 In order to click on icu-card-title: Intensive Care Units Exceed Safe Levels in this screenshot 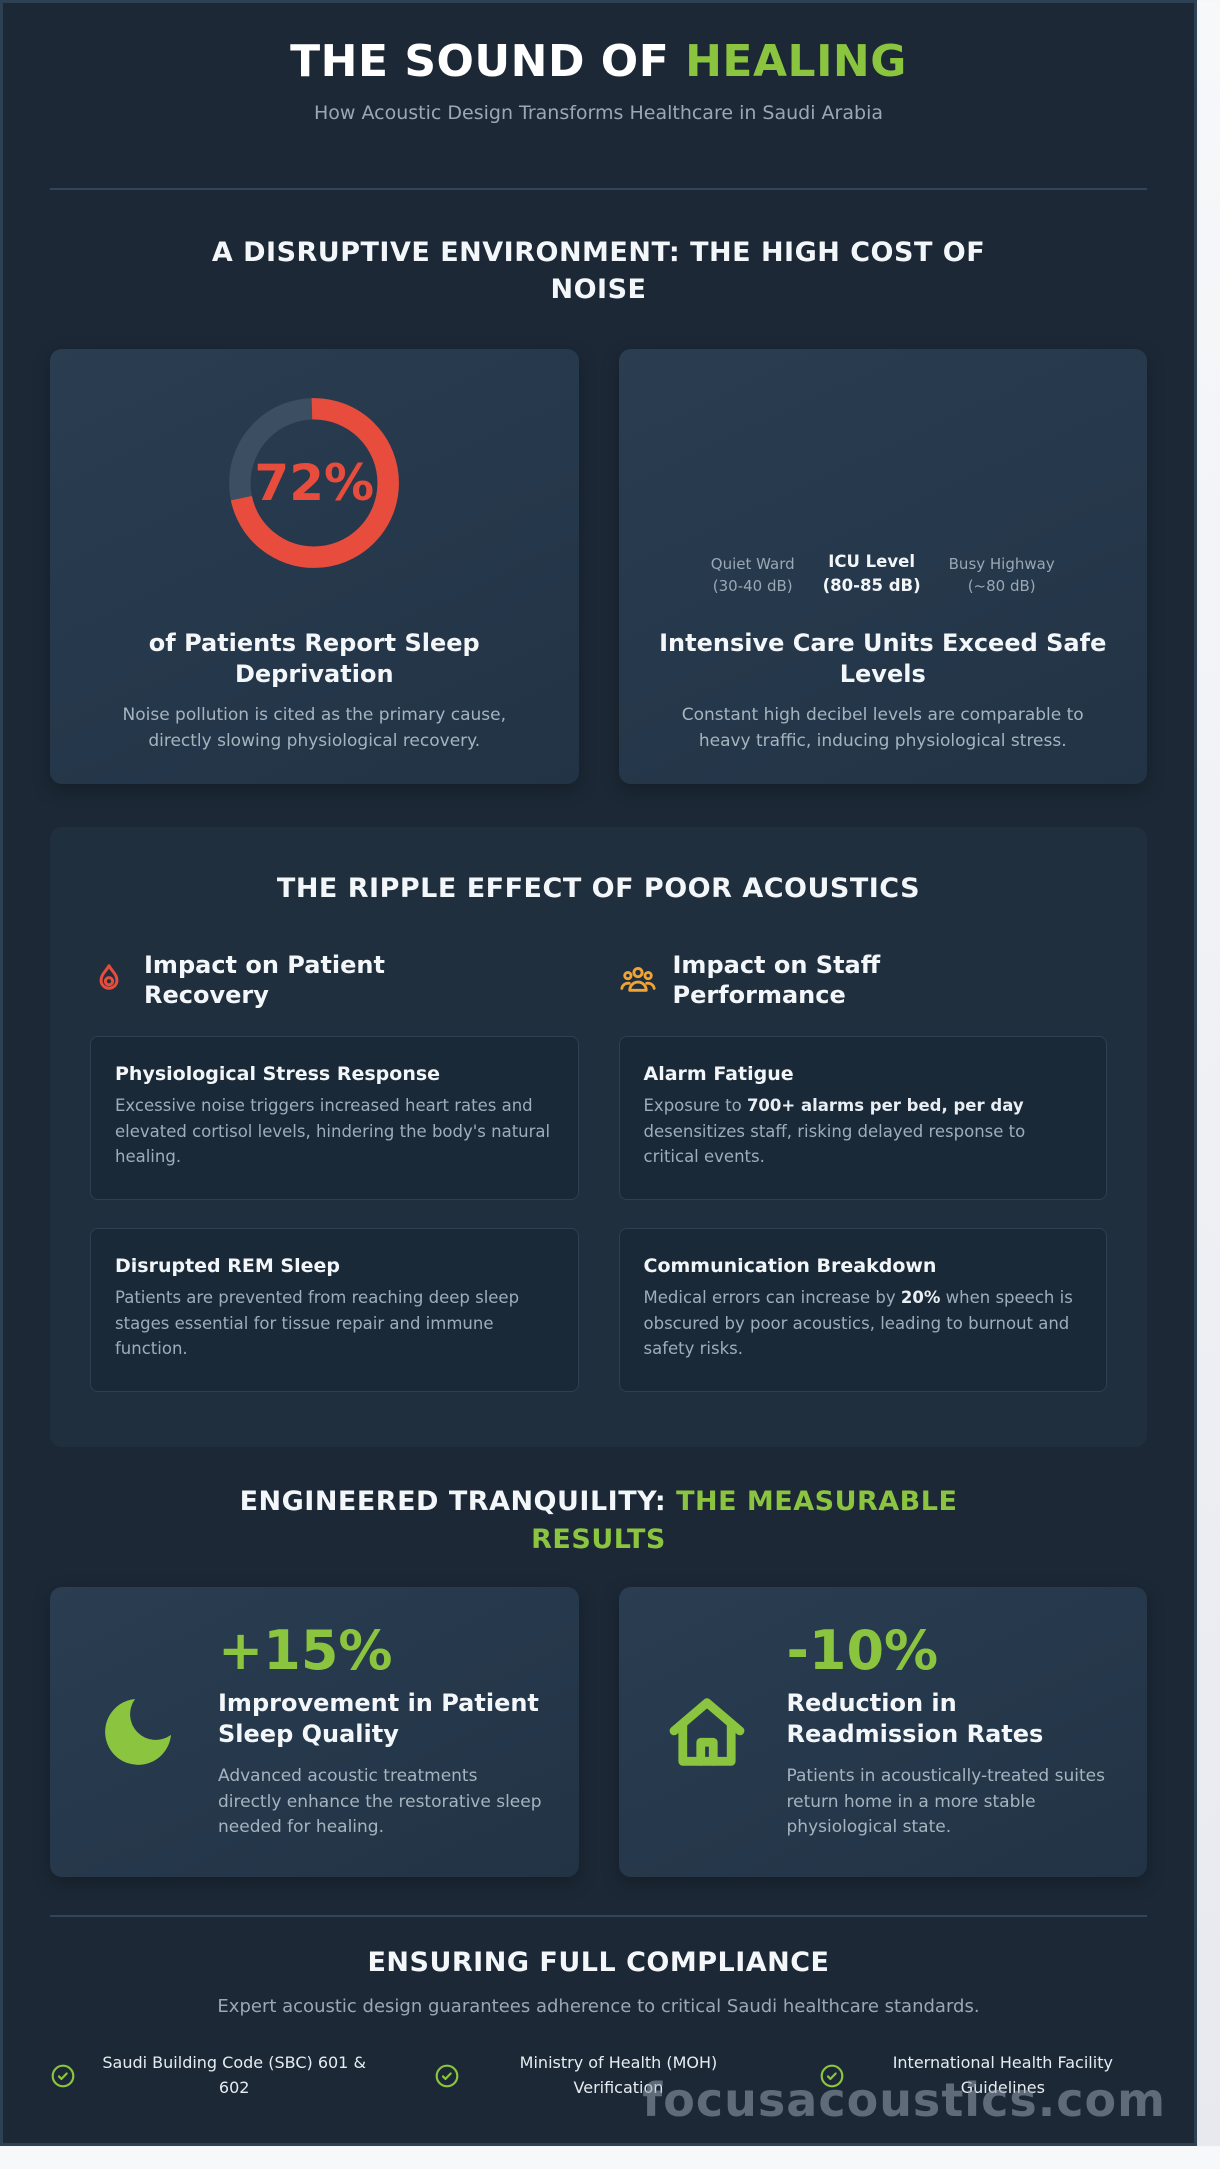, I will do `click(883, 658)`.